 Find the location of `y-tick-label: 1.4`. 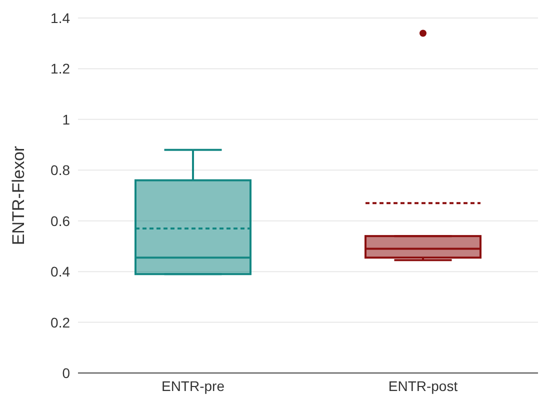

y-tick-label: 1.4 is located at coordinates (60, 18).